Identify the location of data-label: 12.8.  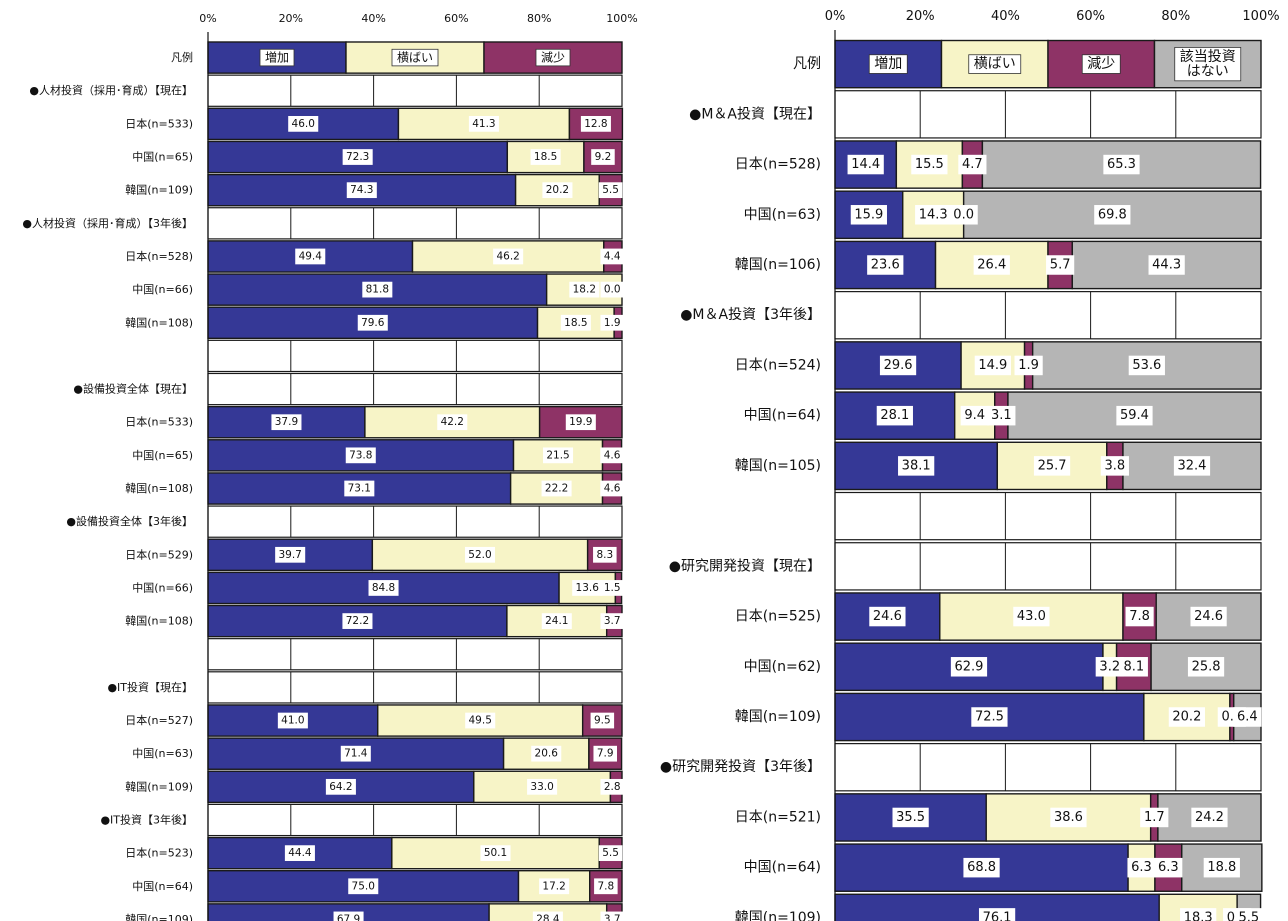
(595, 124).